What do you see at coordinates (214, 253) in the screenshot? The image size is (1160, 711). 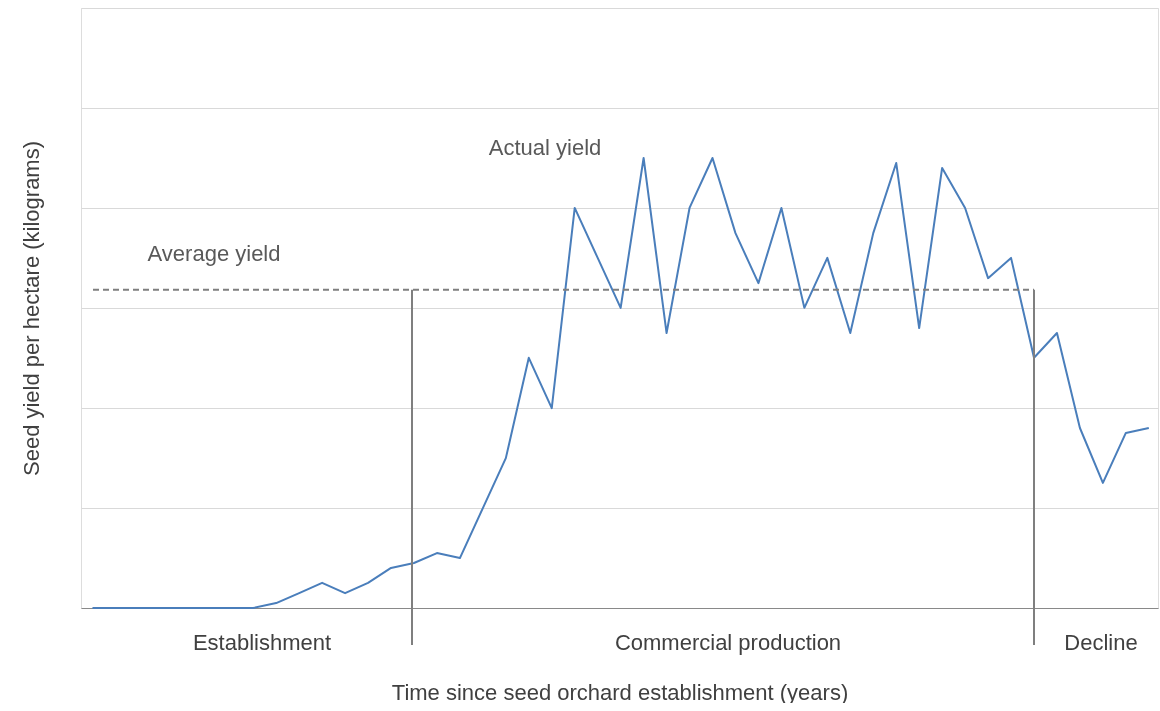 I see `ref-line-label: Average yield` at bounding box center [214, 253].